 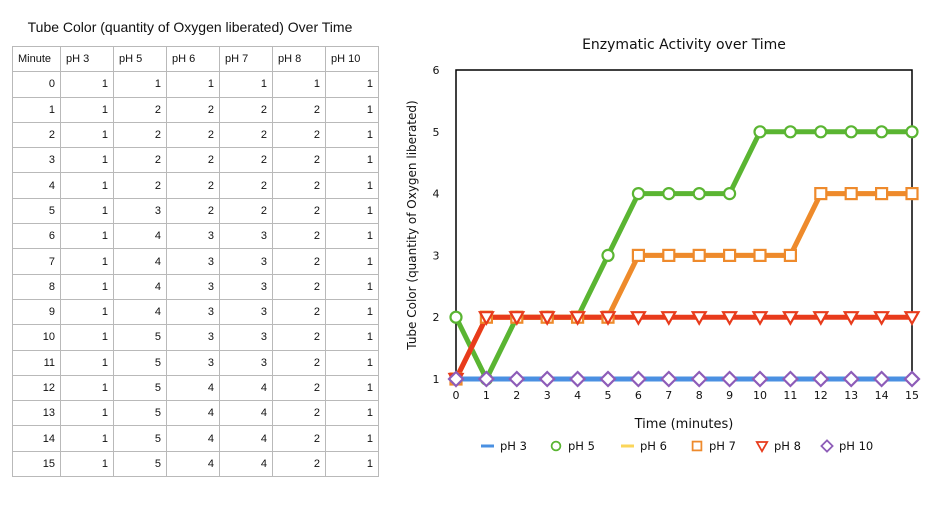 I want to click on table-cell: 6, so click(x=36, y=236).